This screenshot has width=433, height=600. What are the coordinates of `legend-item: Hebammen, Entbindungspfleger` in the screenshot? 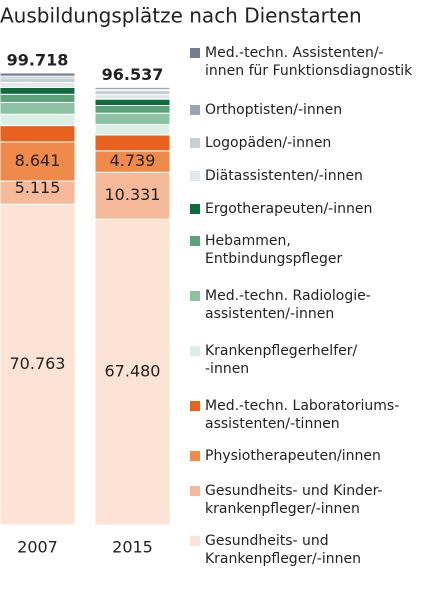 It's located at (266, 250).